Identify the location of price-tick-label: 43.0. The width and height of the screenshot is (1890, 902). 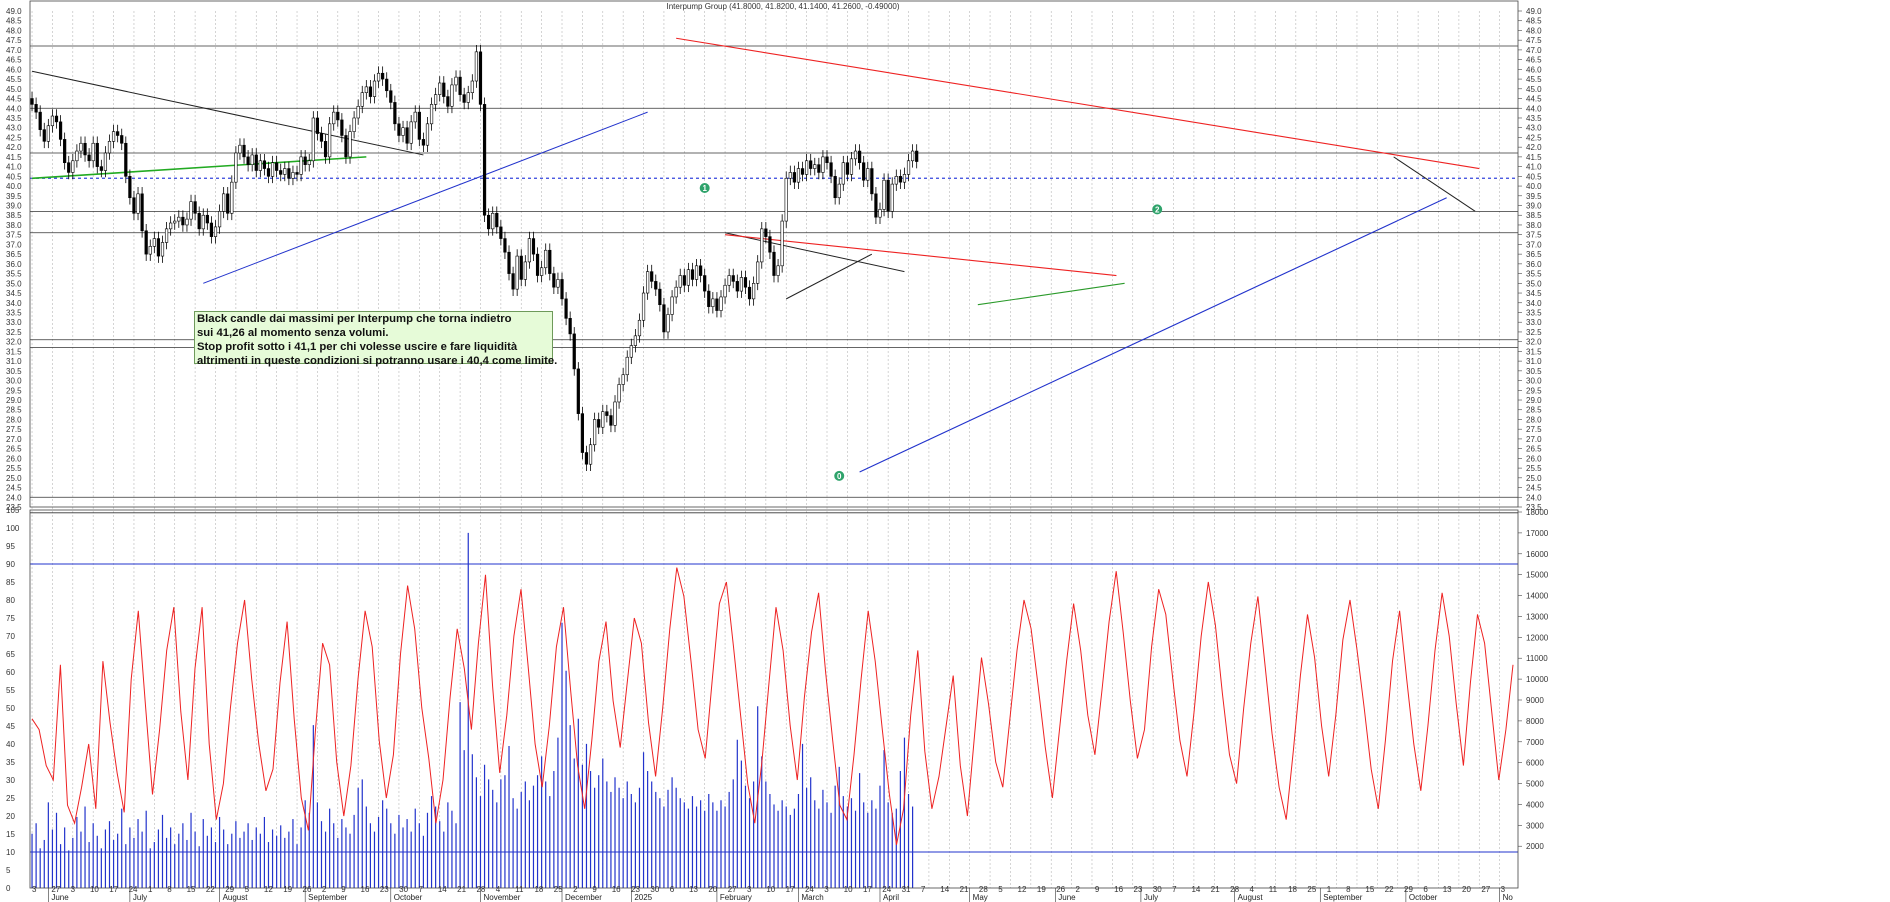
(1534, 128).